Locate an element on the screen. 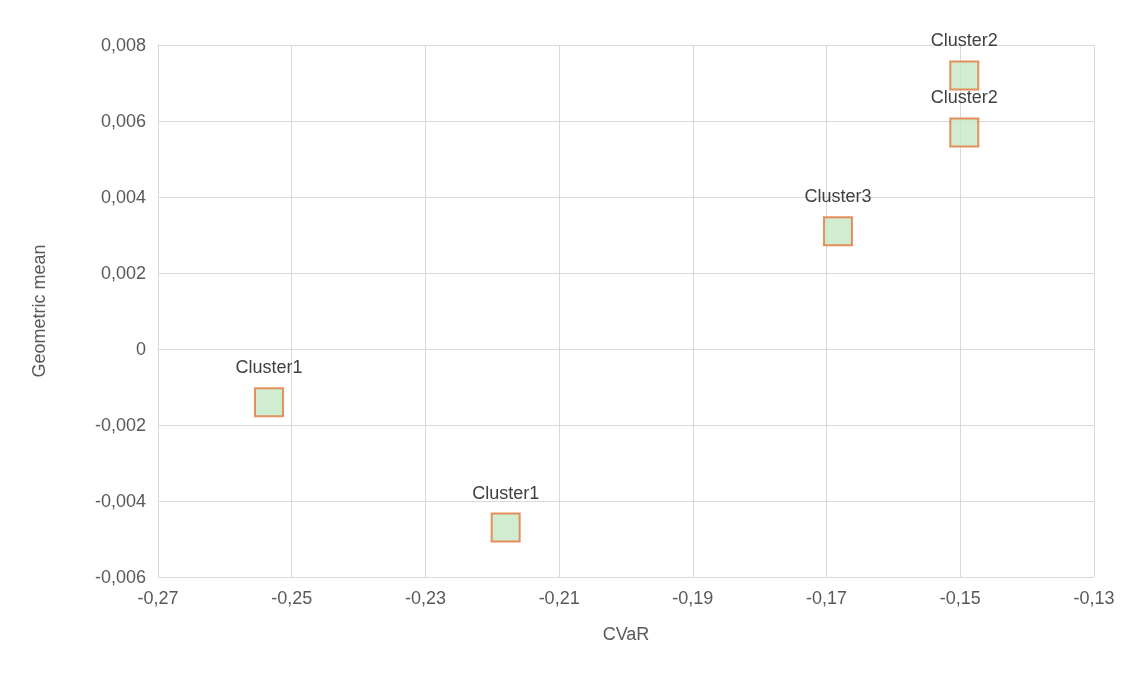  x-tick-label: -0,23 is located at coordinates (425, 598).